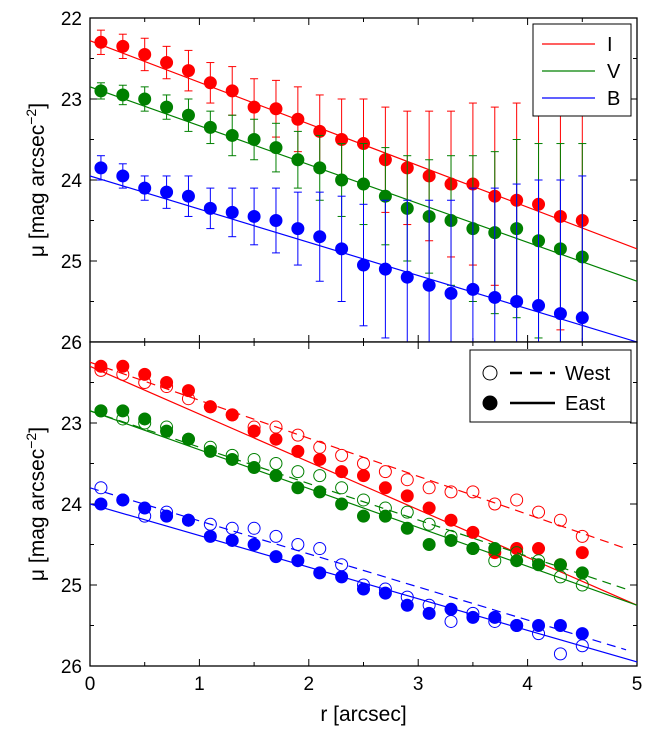 This screenshot has height=739, width=660. What do you see at coordinates (309, 684) in the screenshot?
I see `bottom-xtick-label: 2` at bounding box center [309, 684].